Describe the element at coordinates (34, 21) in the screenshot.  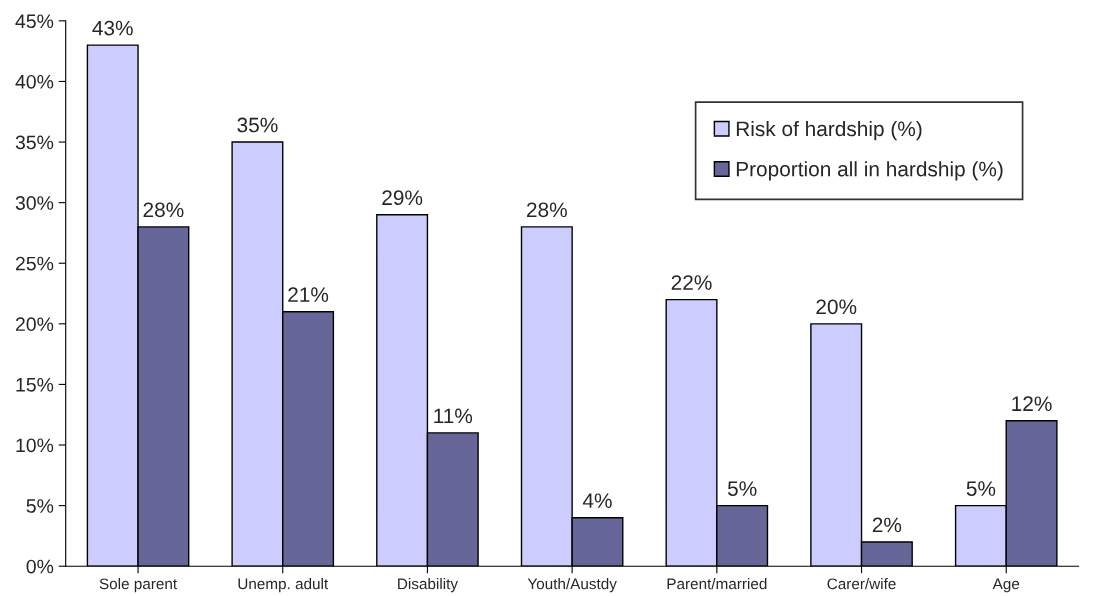
I see `y-tick-label: 45%` at that location.